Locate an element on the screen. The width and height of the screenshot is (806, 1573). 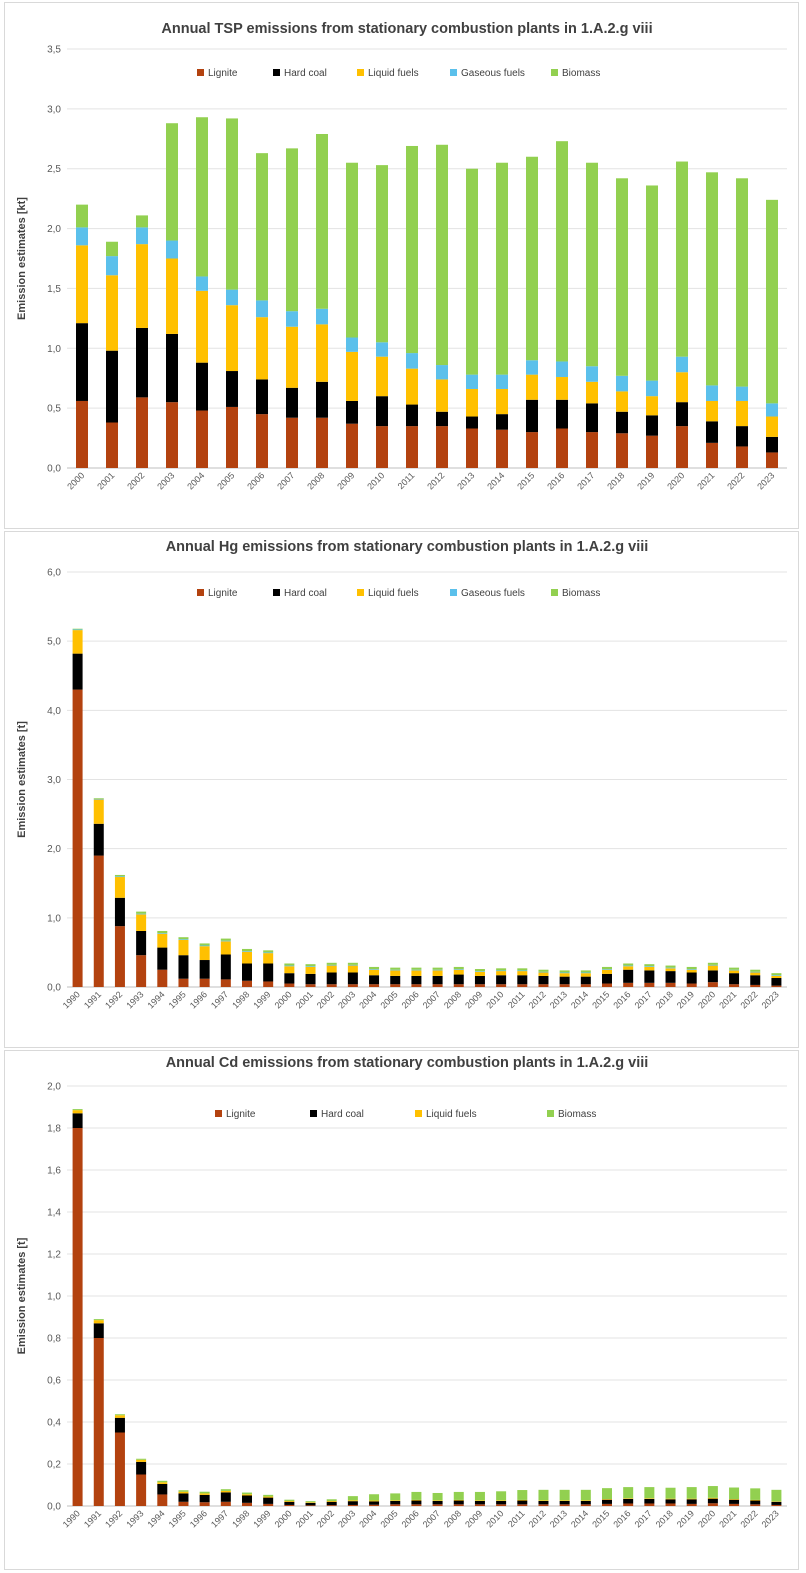
legend-label: Gaseous fuels is located at coordinates (493, 593).